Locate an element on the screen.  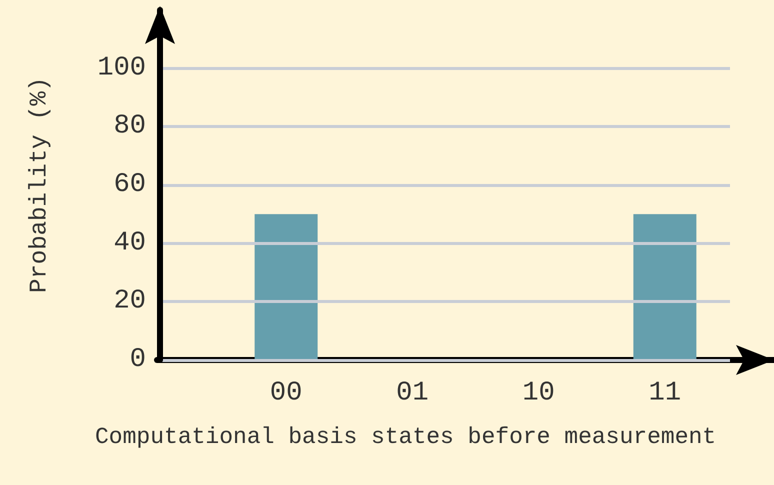
y-tick-label: 80 is located at coordinates (130, 127).